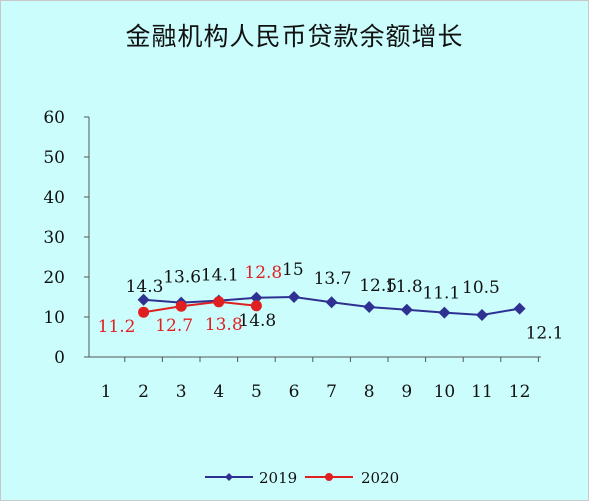 Image resolution: width=589 pixels, height=501 pixels. What do you see at coordinates (174, 326) in the screenshot?
I see `data-label-2020: 12.7` at bounding box center [174, 326].